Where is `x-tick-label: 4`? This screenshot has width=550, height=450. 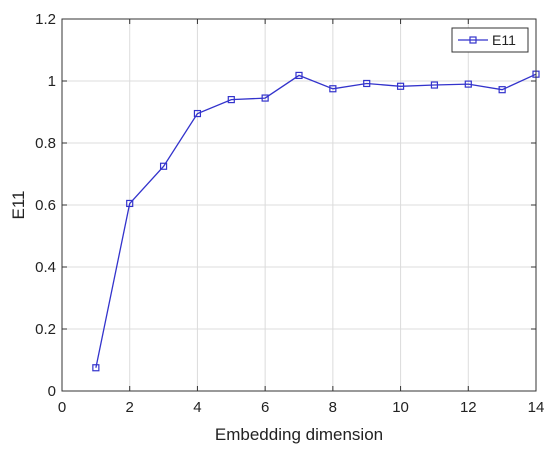 x-tick-label: 4 is located at coordinates (197, 407).